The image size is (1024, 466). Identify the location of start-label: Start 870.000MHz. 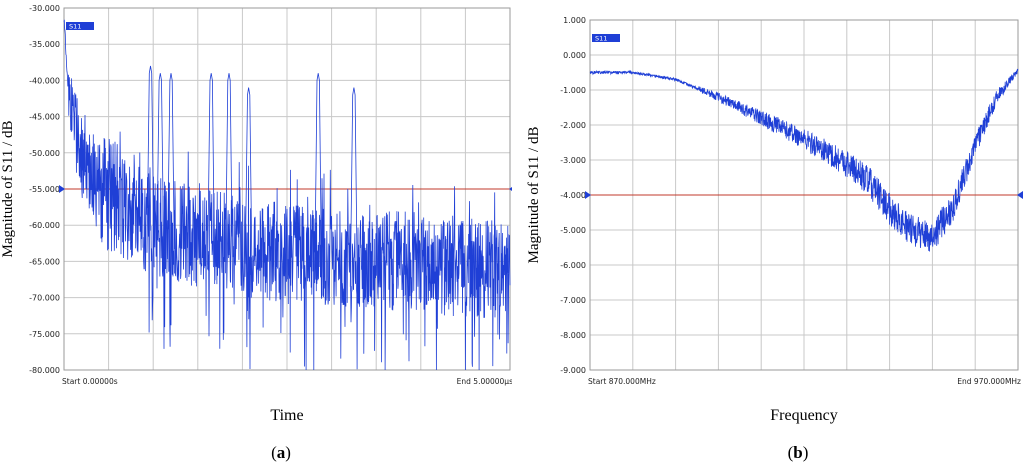
(622, 381).